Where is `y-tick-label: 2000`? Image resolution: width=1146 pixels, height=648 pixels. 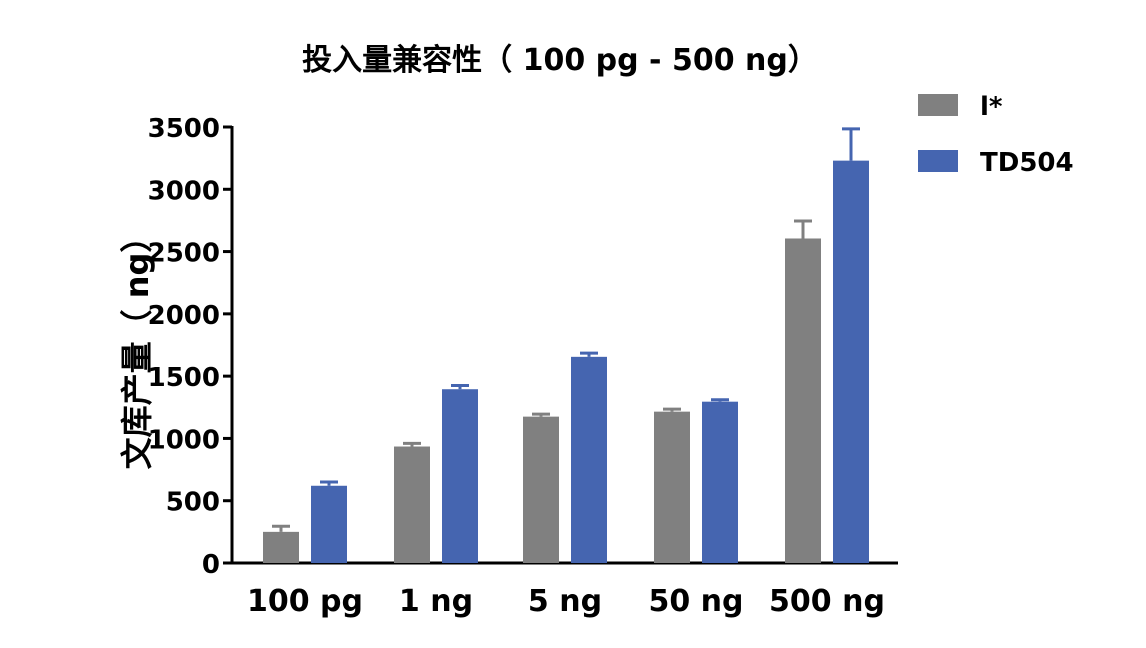 y-tick-label: 2000 is located at coordinates (184, 316).